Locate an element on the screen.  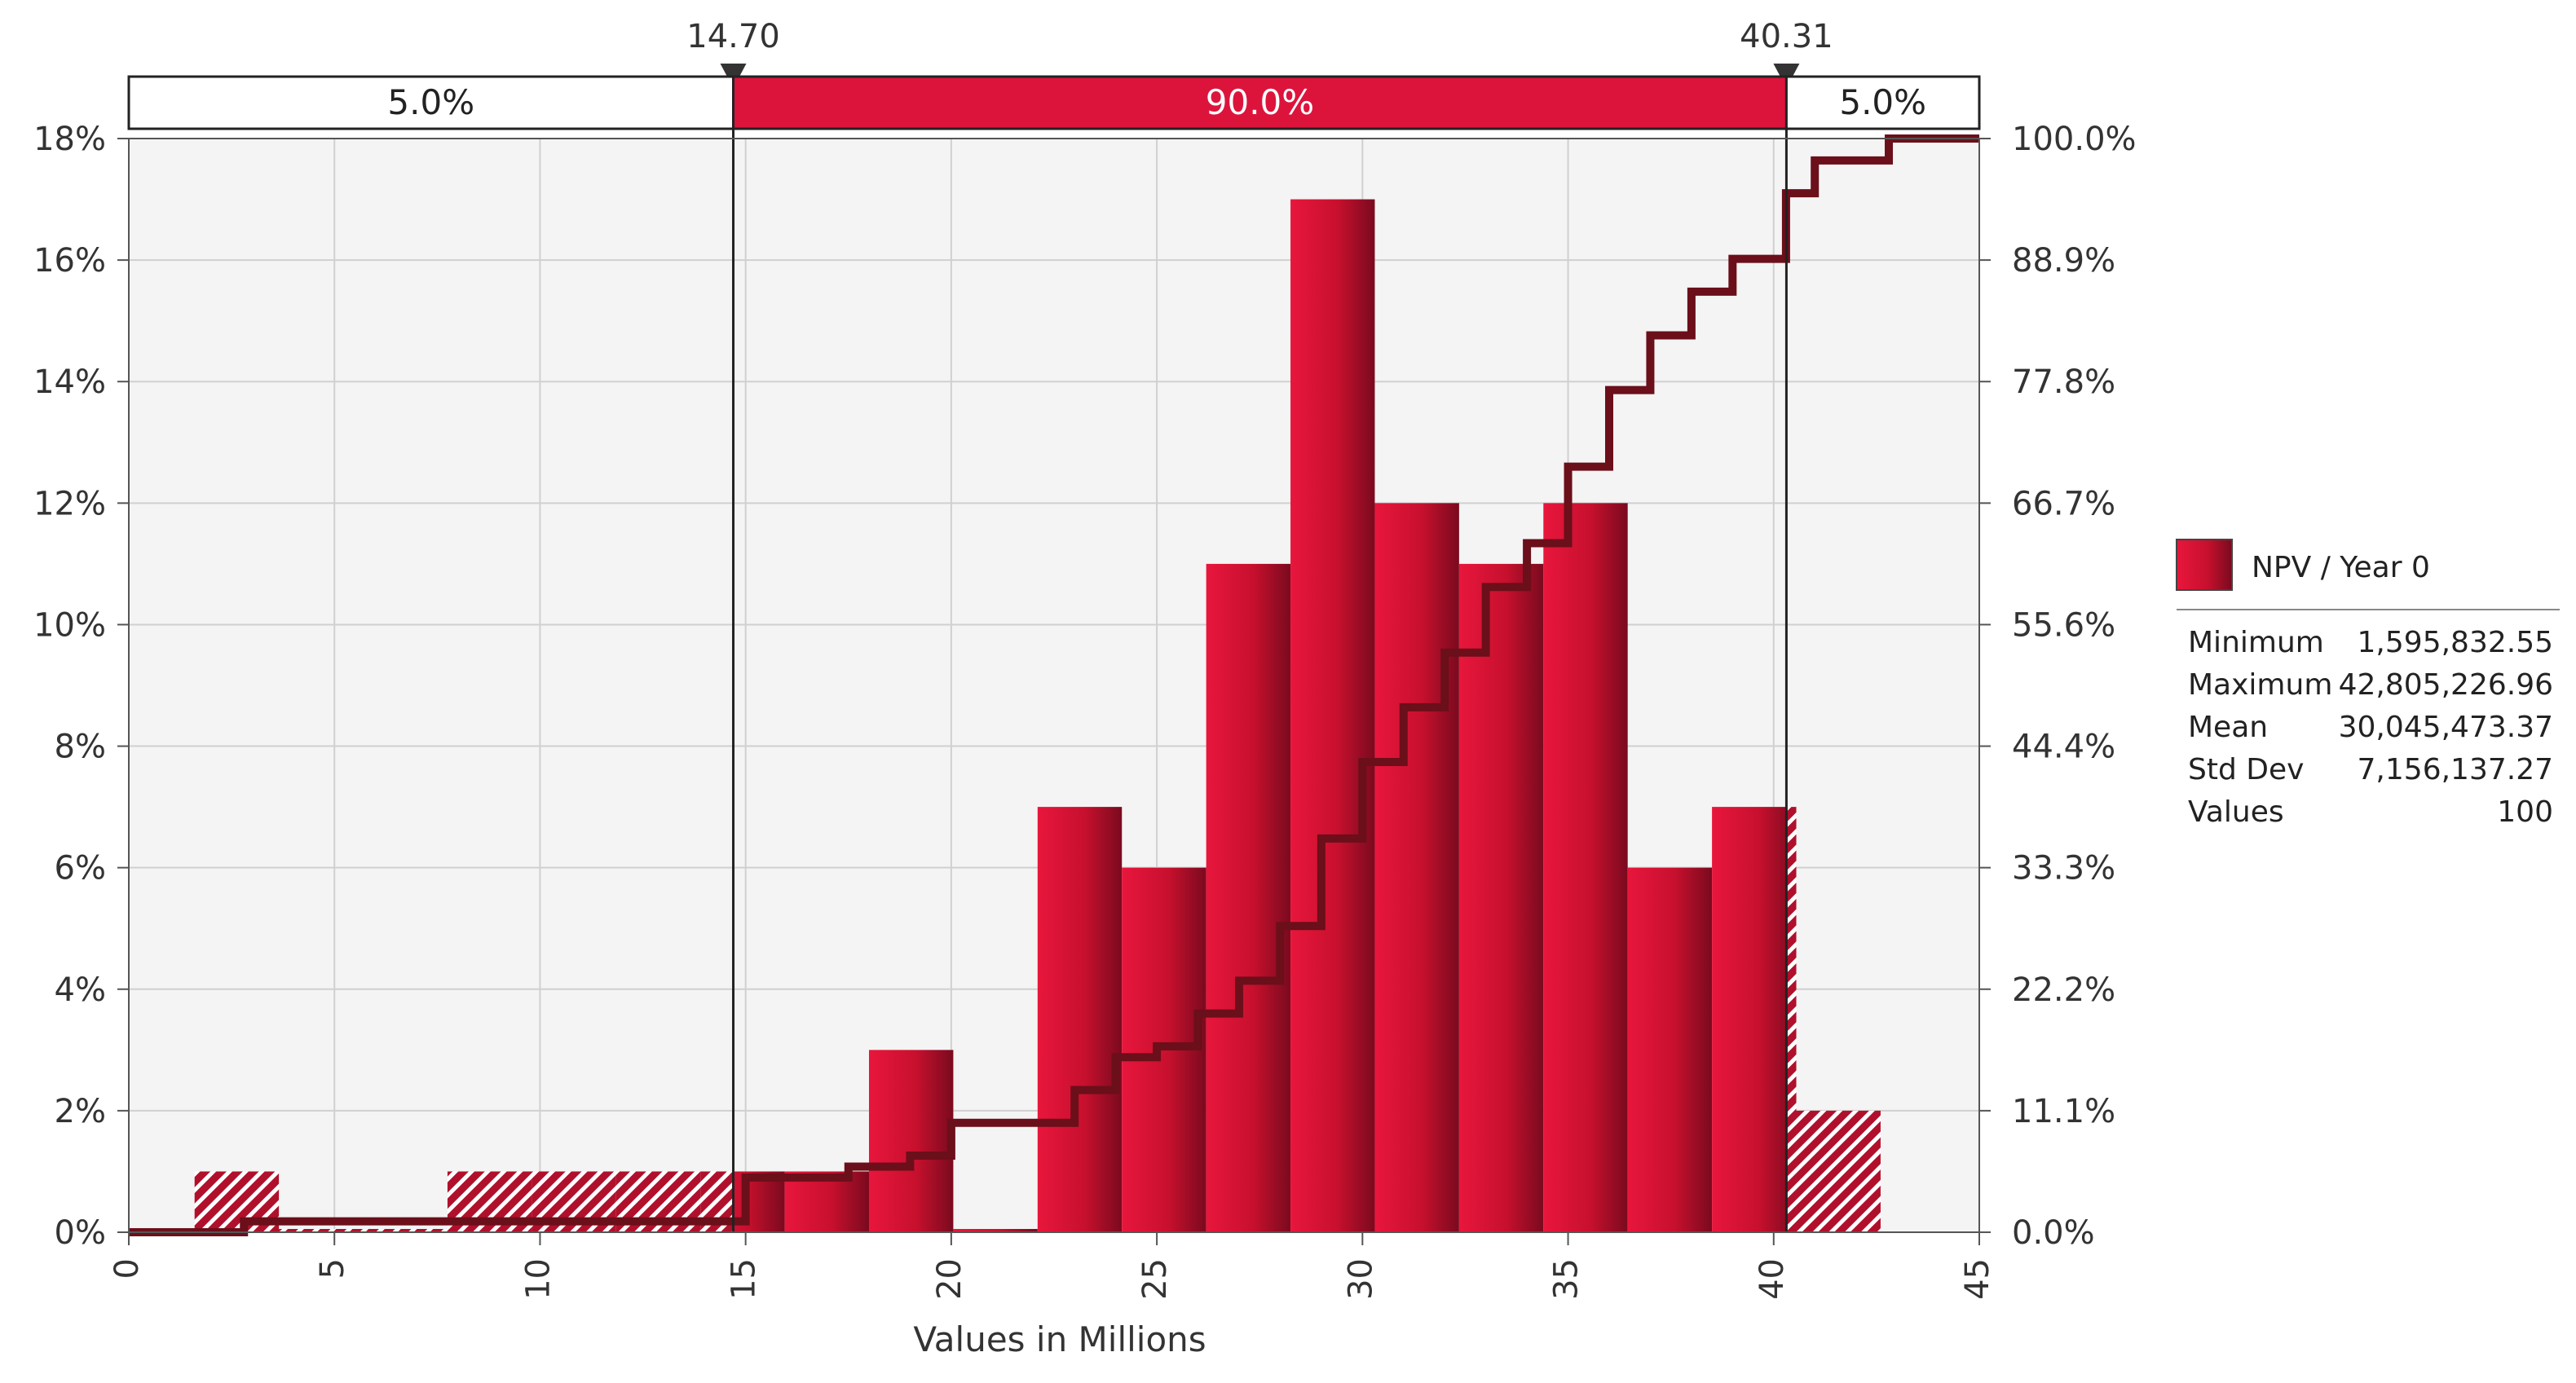
legend-swatch is located at coordinates (2204, 565).